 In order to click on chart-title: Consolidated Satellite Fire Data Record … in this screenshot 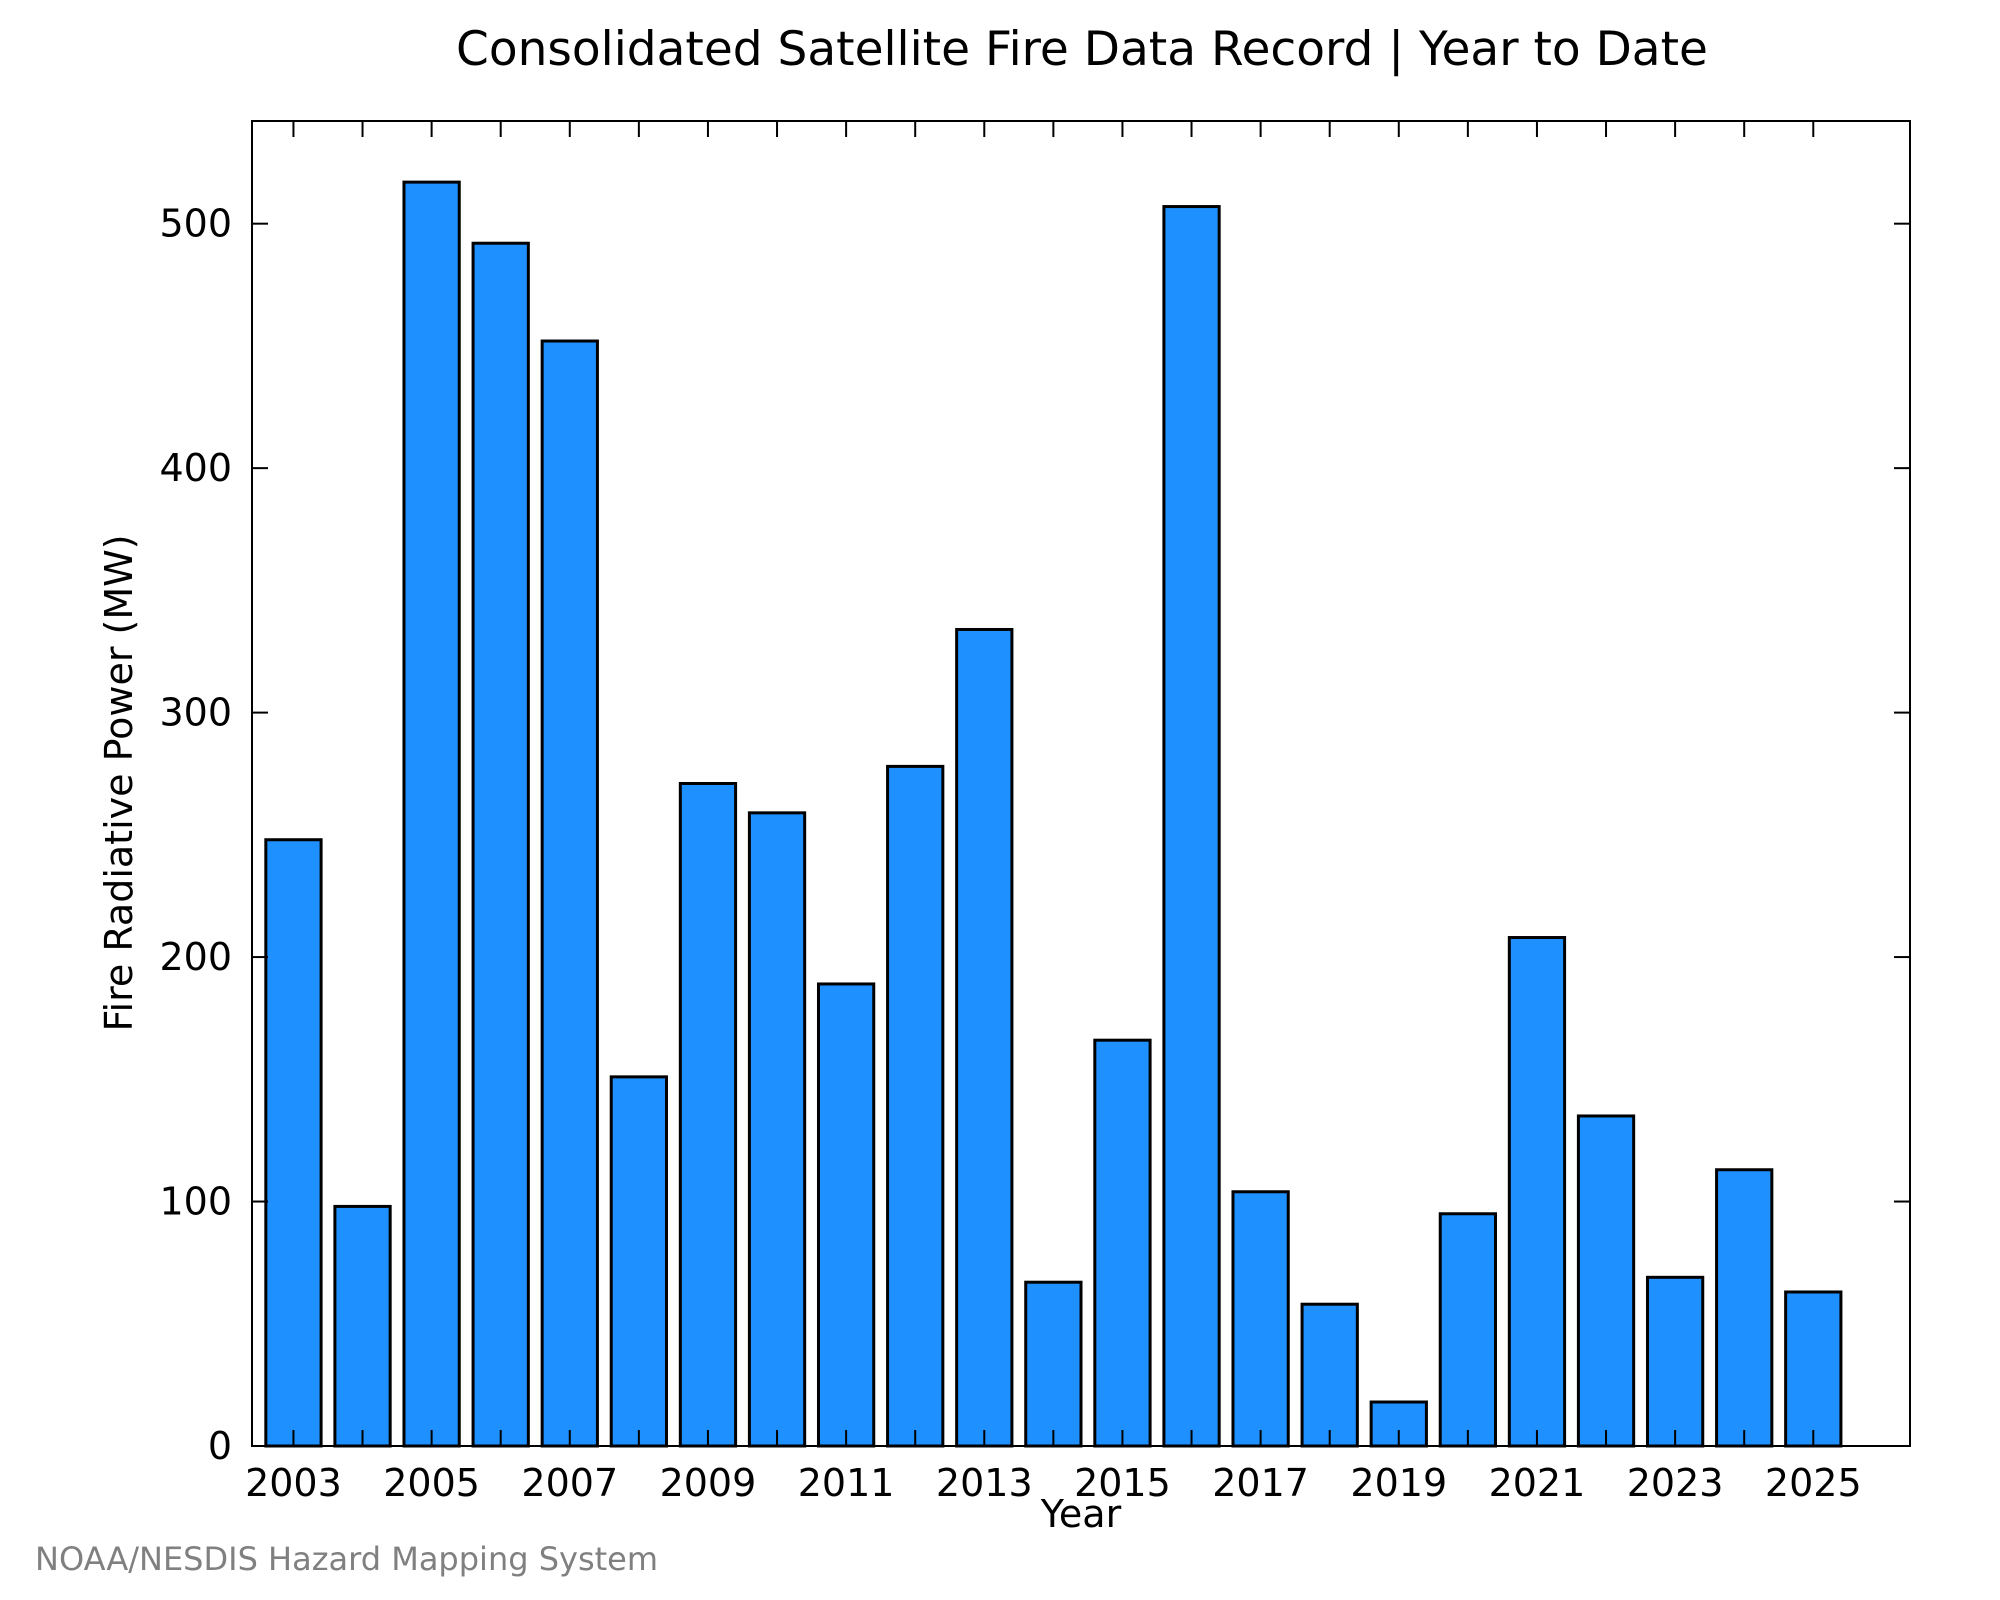, I will do `click(1082, 49)`.